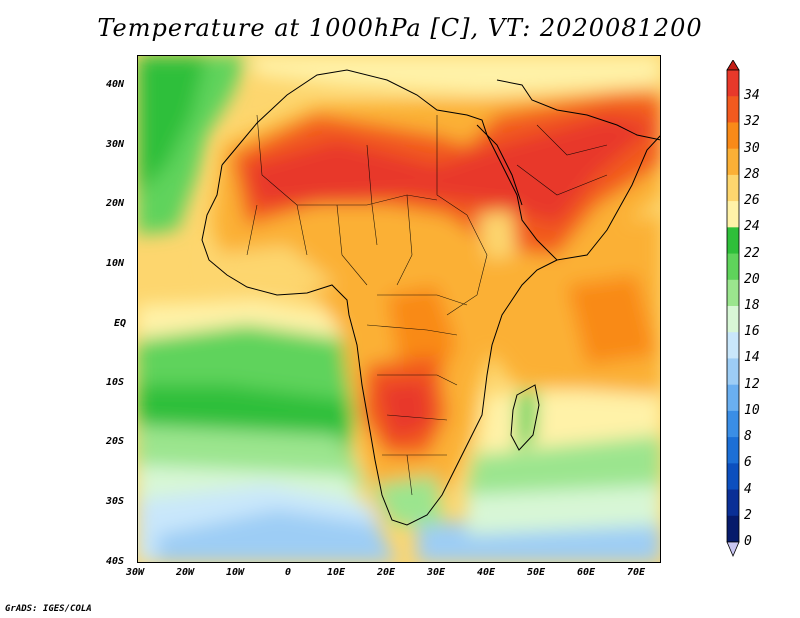 The height and width of the screenshot is (618, 800). Describe the element at coordinates (115, 501) in the screenshot. I see `lat-tick-label: 30S` at that location.